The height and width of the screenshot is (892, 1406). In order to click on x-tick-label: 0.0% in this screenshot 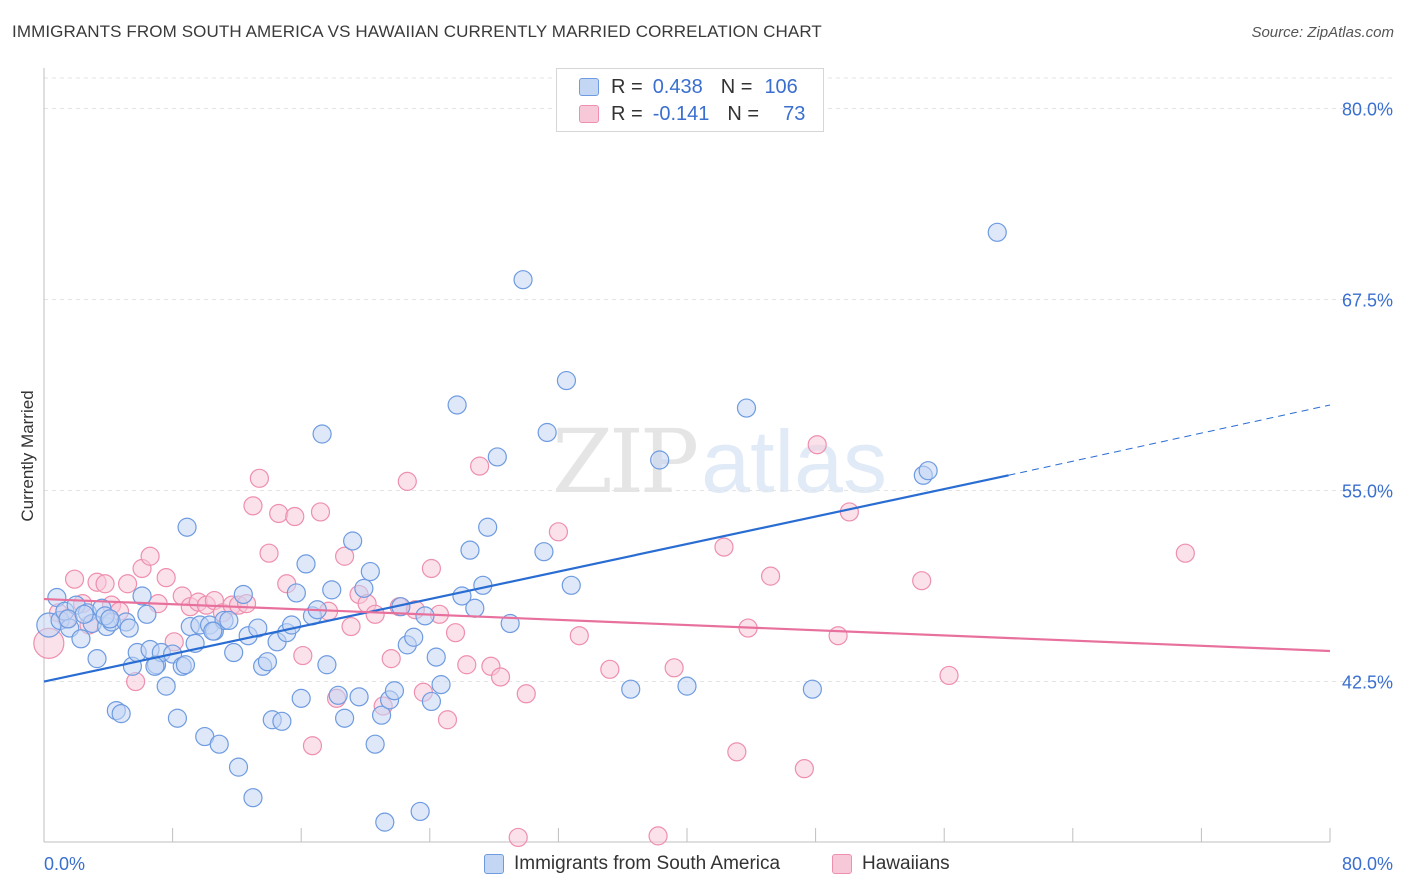, I will do `click(64, 864)`.